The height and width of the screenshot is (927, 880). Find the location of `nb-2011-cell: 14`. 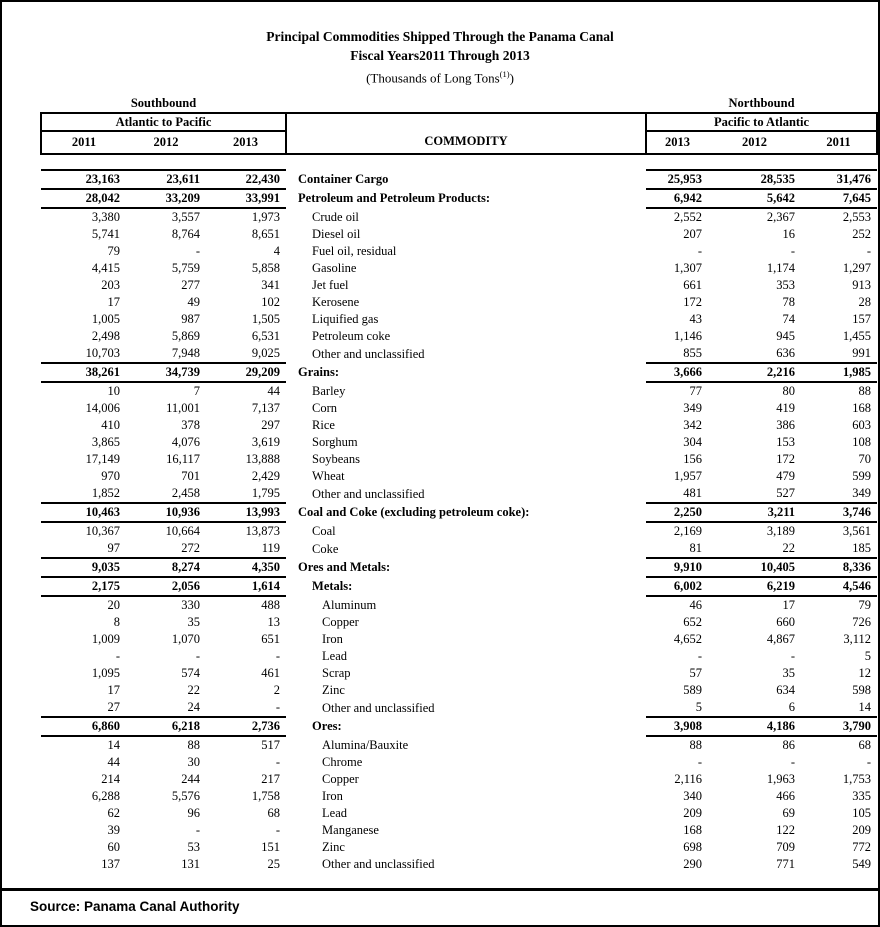

nb-2011-cell: 14 is located at coordinates (865, 707).